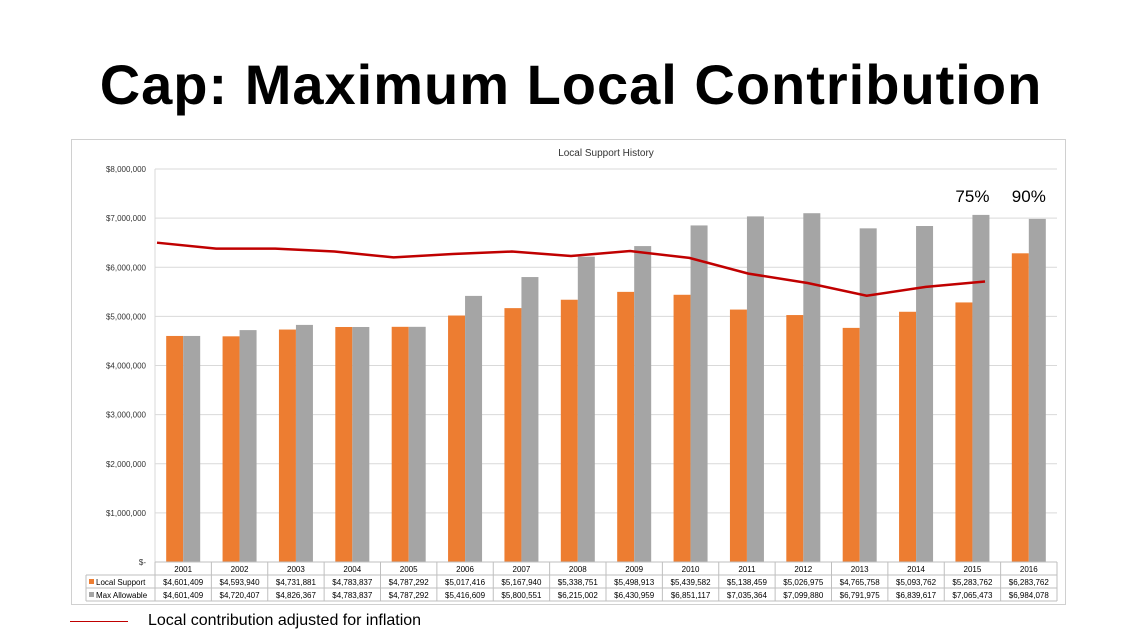  Describe the element at coordinates (465, 569) in the screenshot. I see `x-tick-label: 2006` at that location.